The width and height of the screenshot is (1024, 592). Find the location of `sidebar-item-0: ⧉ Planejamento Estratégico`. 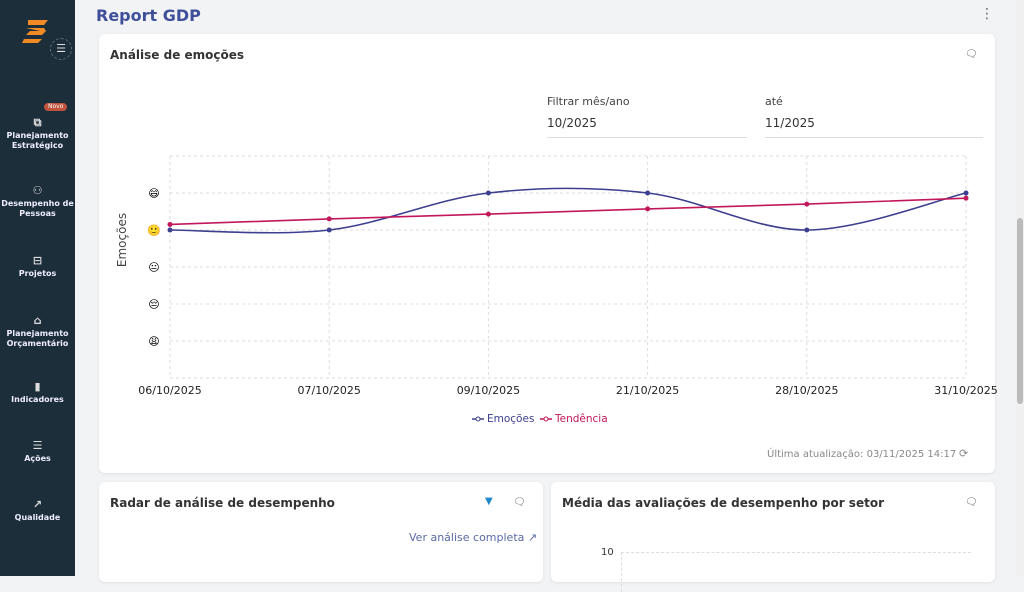

sidebar-item-0: ⧉ Planejamento Estratégico is located at coordinates (37, 133).